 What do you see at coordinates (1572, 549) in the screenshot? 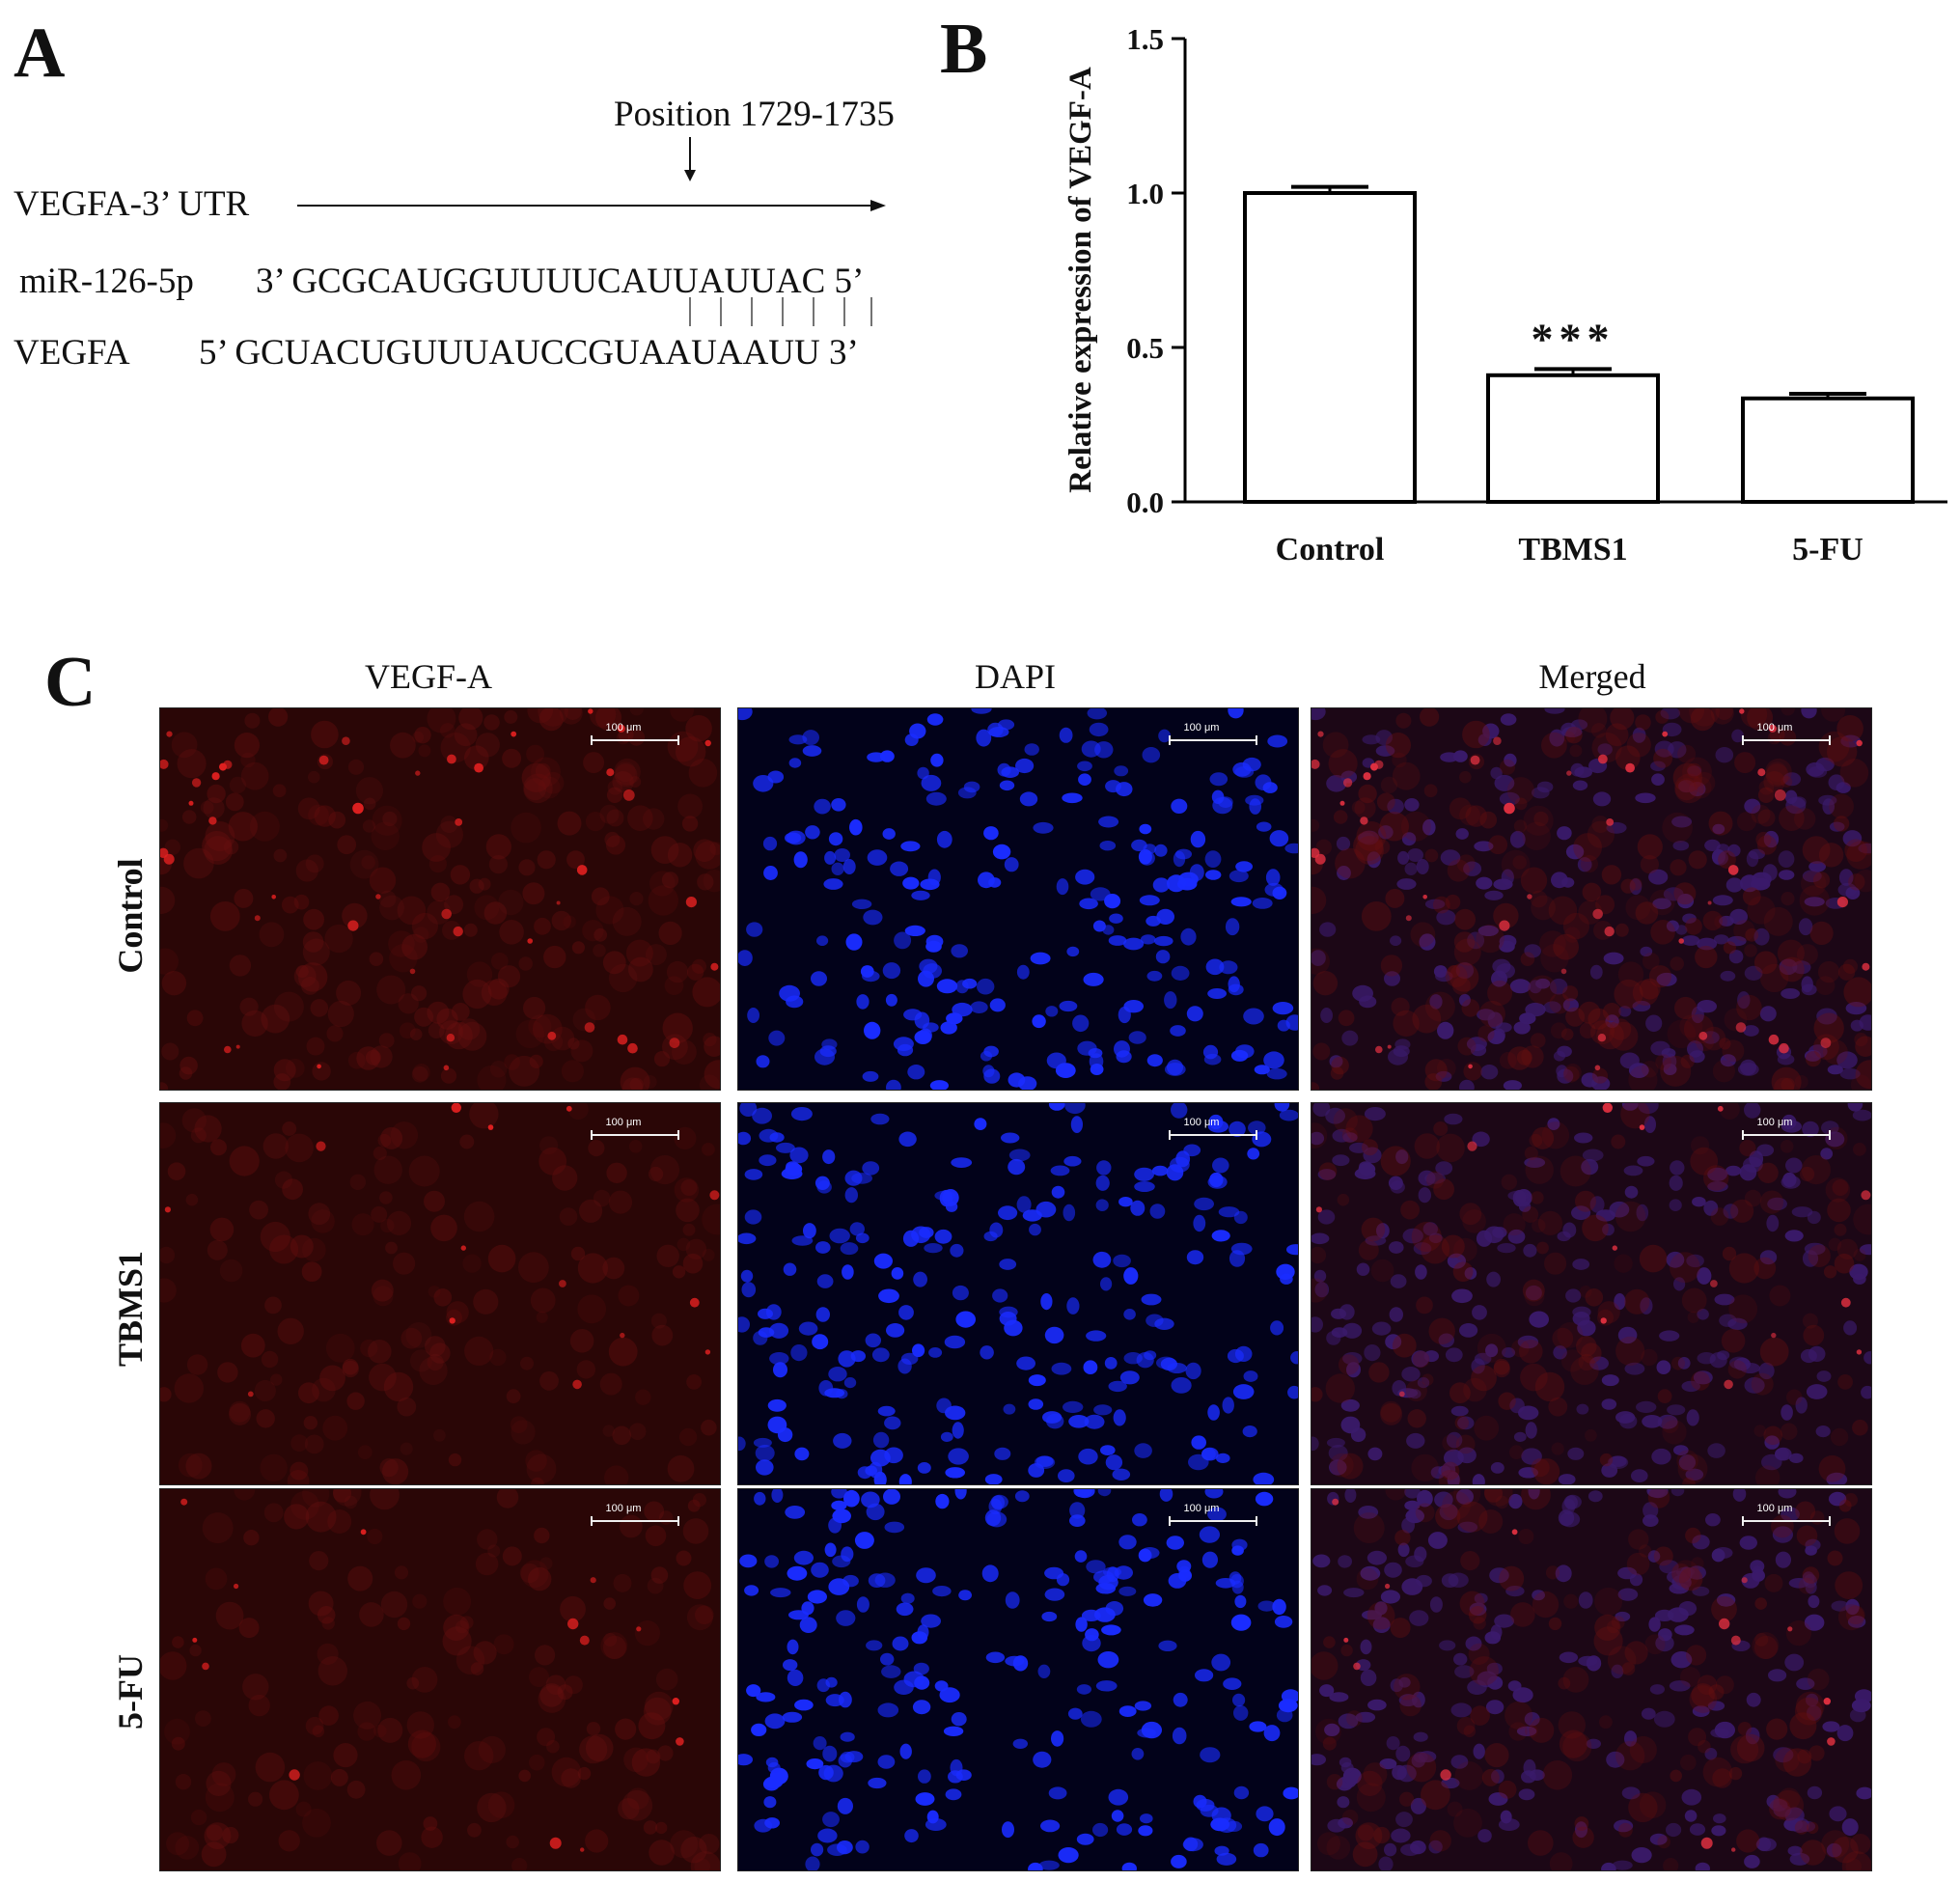
I see `x-tick-label: TBMS1` at bounding box center [1572, 549].